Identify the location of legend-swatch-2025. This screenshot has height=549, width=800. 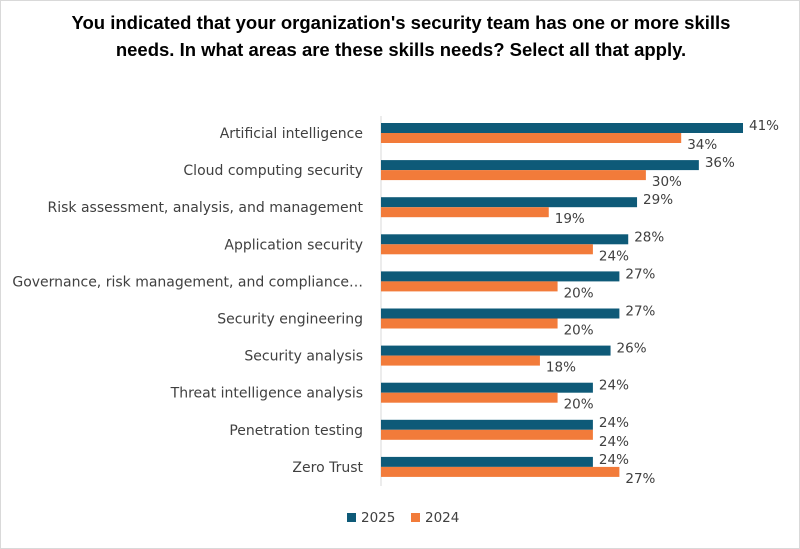
(351, 517).